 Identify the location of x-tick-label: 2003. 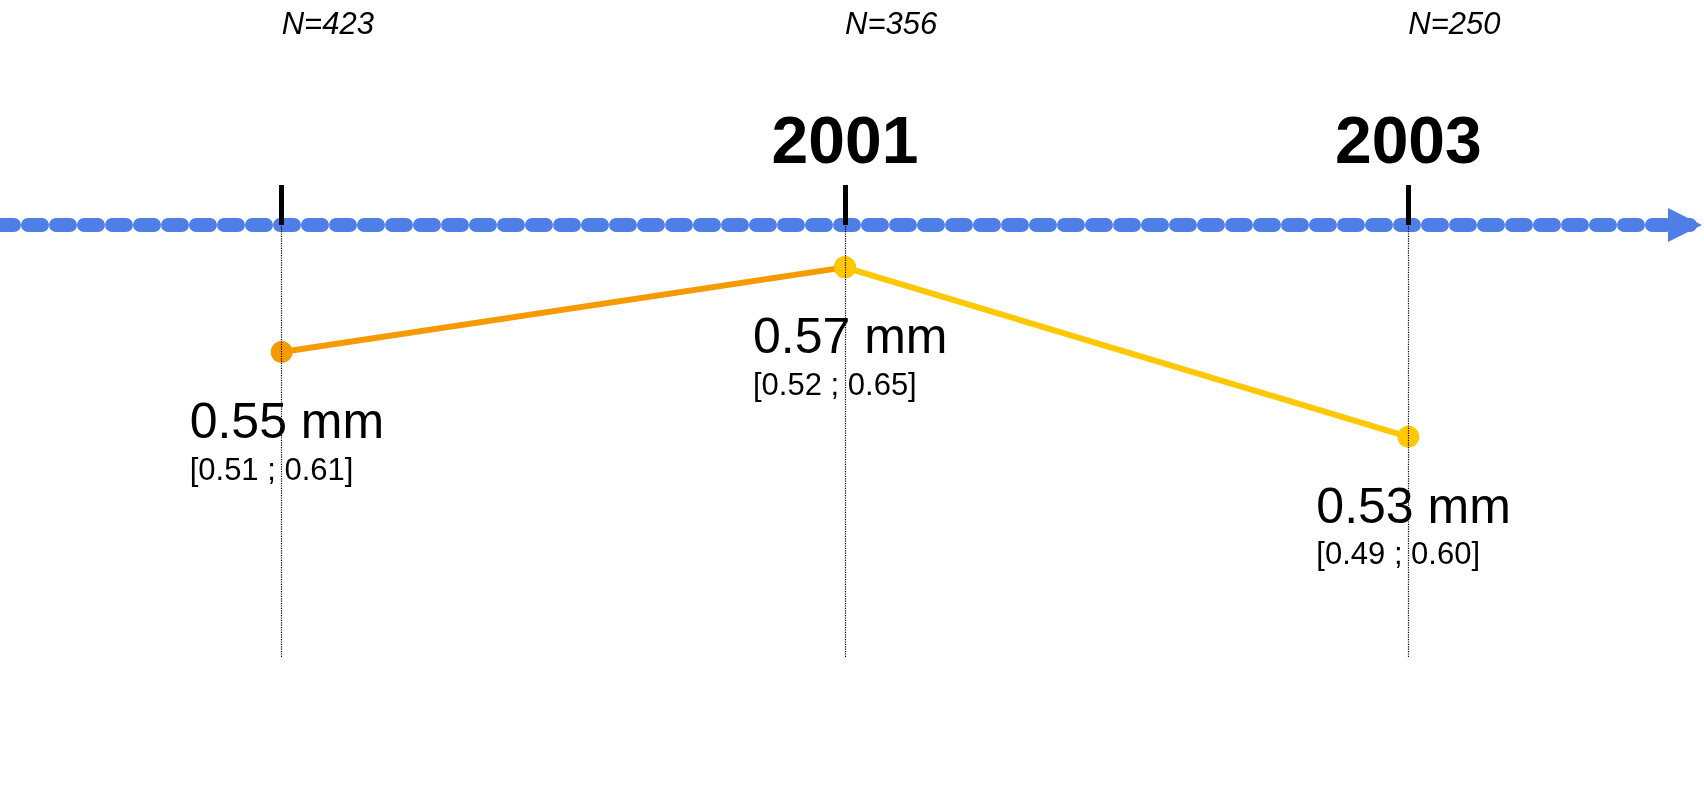
(1408, 140).